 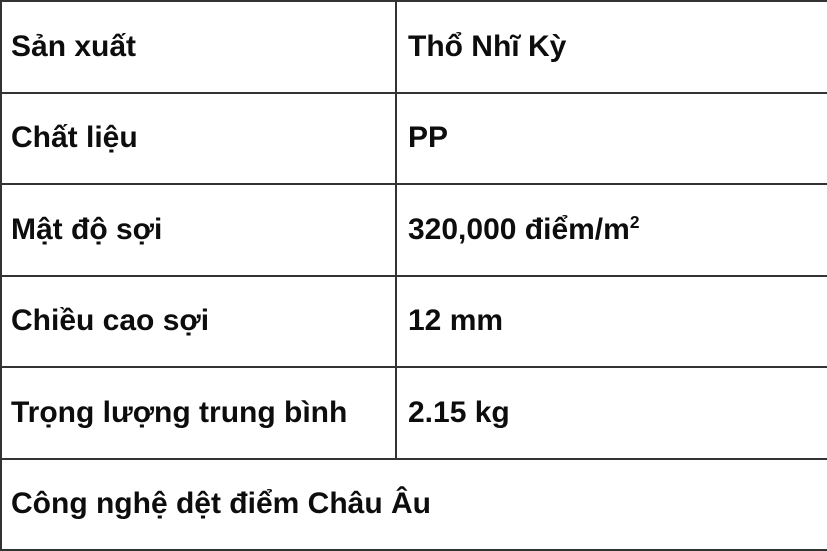 I want to click on spec-label-cell: Chiều cao sợi, so click(x=198, y=321).